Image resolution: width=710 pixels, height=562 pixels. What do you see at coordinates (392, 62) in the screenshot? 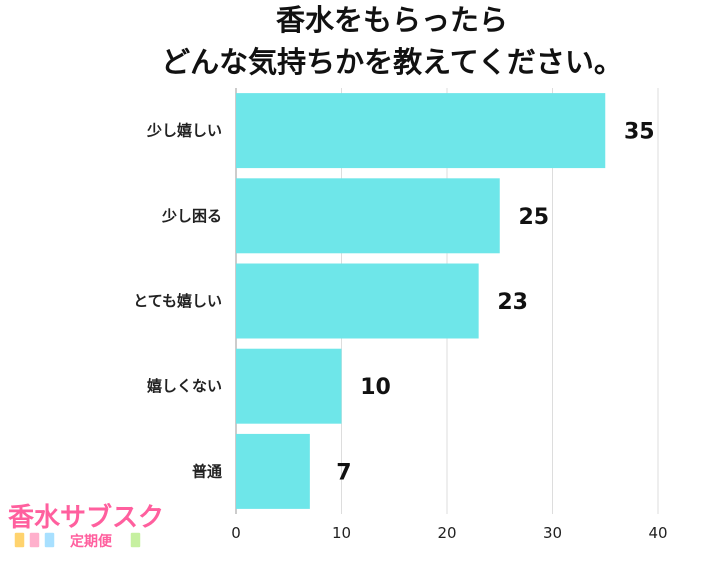
I see `chart-title-line-2: どんな気持ちかを教えてください。` at bounding box center [392, 62].